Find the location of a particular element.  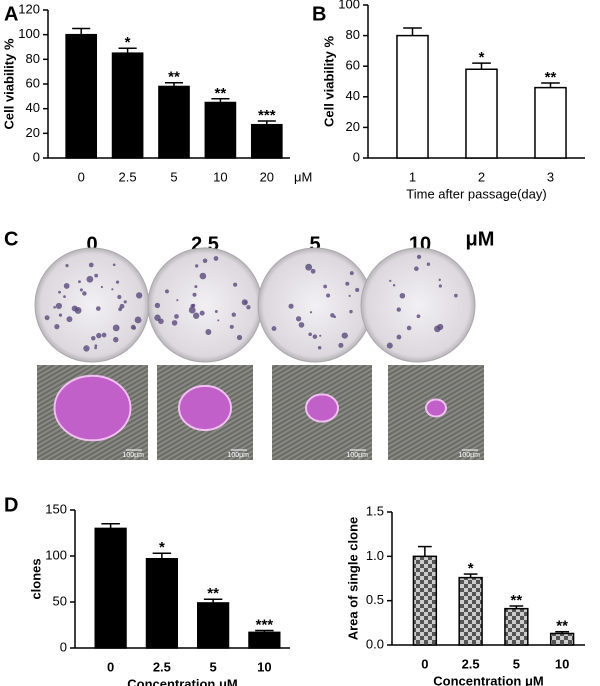

x-unit-label: μM is located at coordinates (303, 176).